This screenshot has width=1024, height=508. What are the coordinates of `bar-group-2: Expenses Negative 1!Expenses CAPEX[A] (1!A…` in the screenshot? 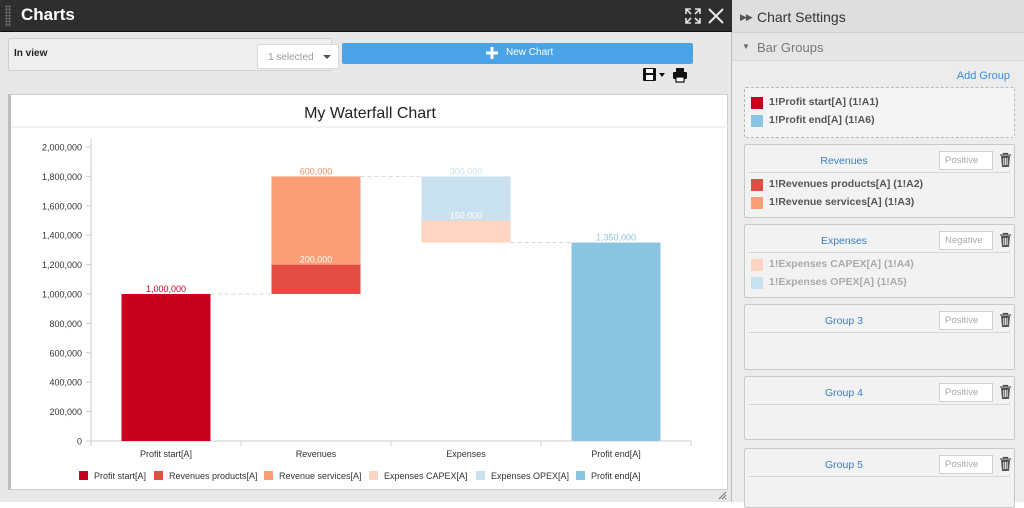 It's located at (879, 261).